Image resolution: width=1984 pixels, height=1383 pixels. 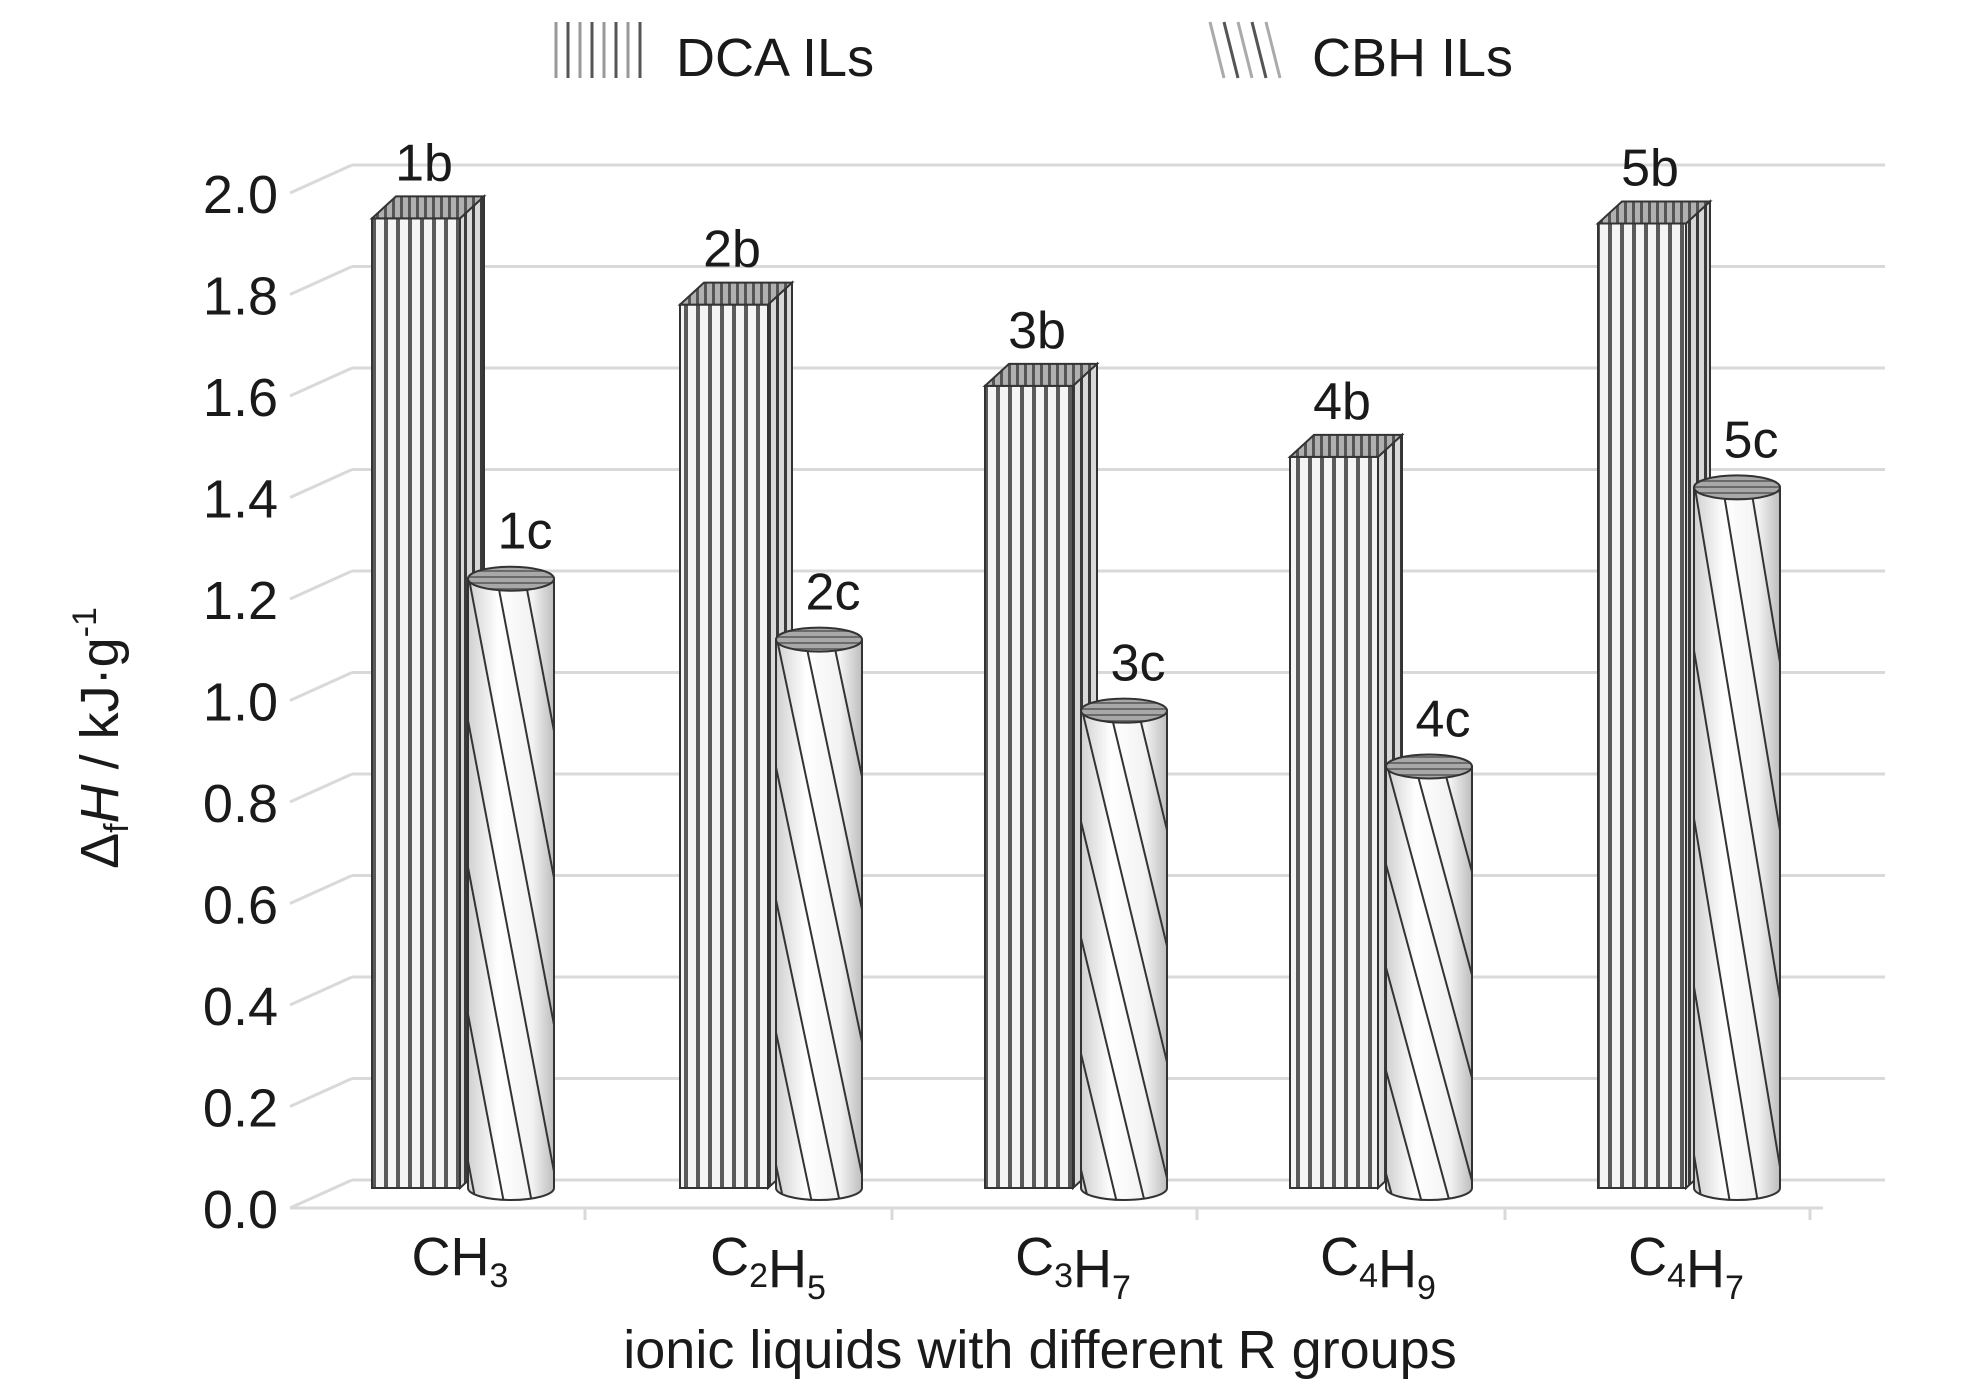 What do you see at coordinates (240, 804) in the screenshot?
I see `y-tick-label: 0.8` at bounding box center [240, 804].